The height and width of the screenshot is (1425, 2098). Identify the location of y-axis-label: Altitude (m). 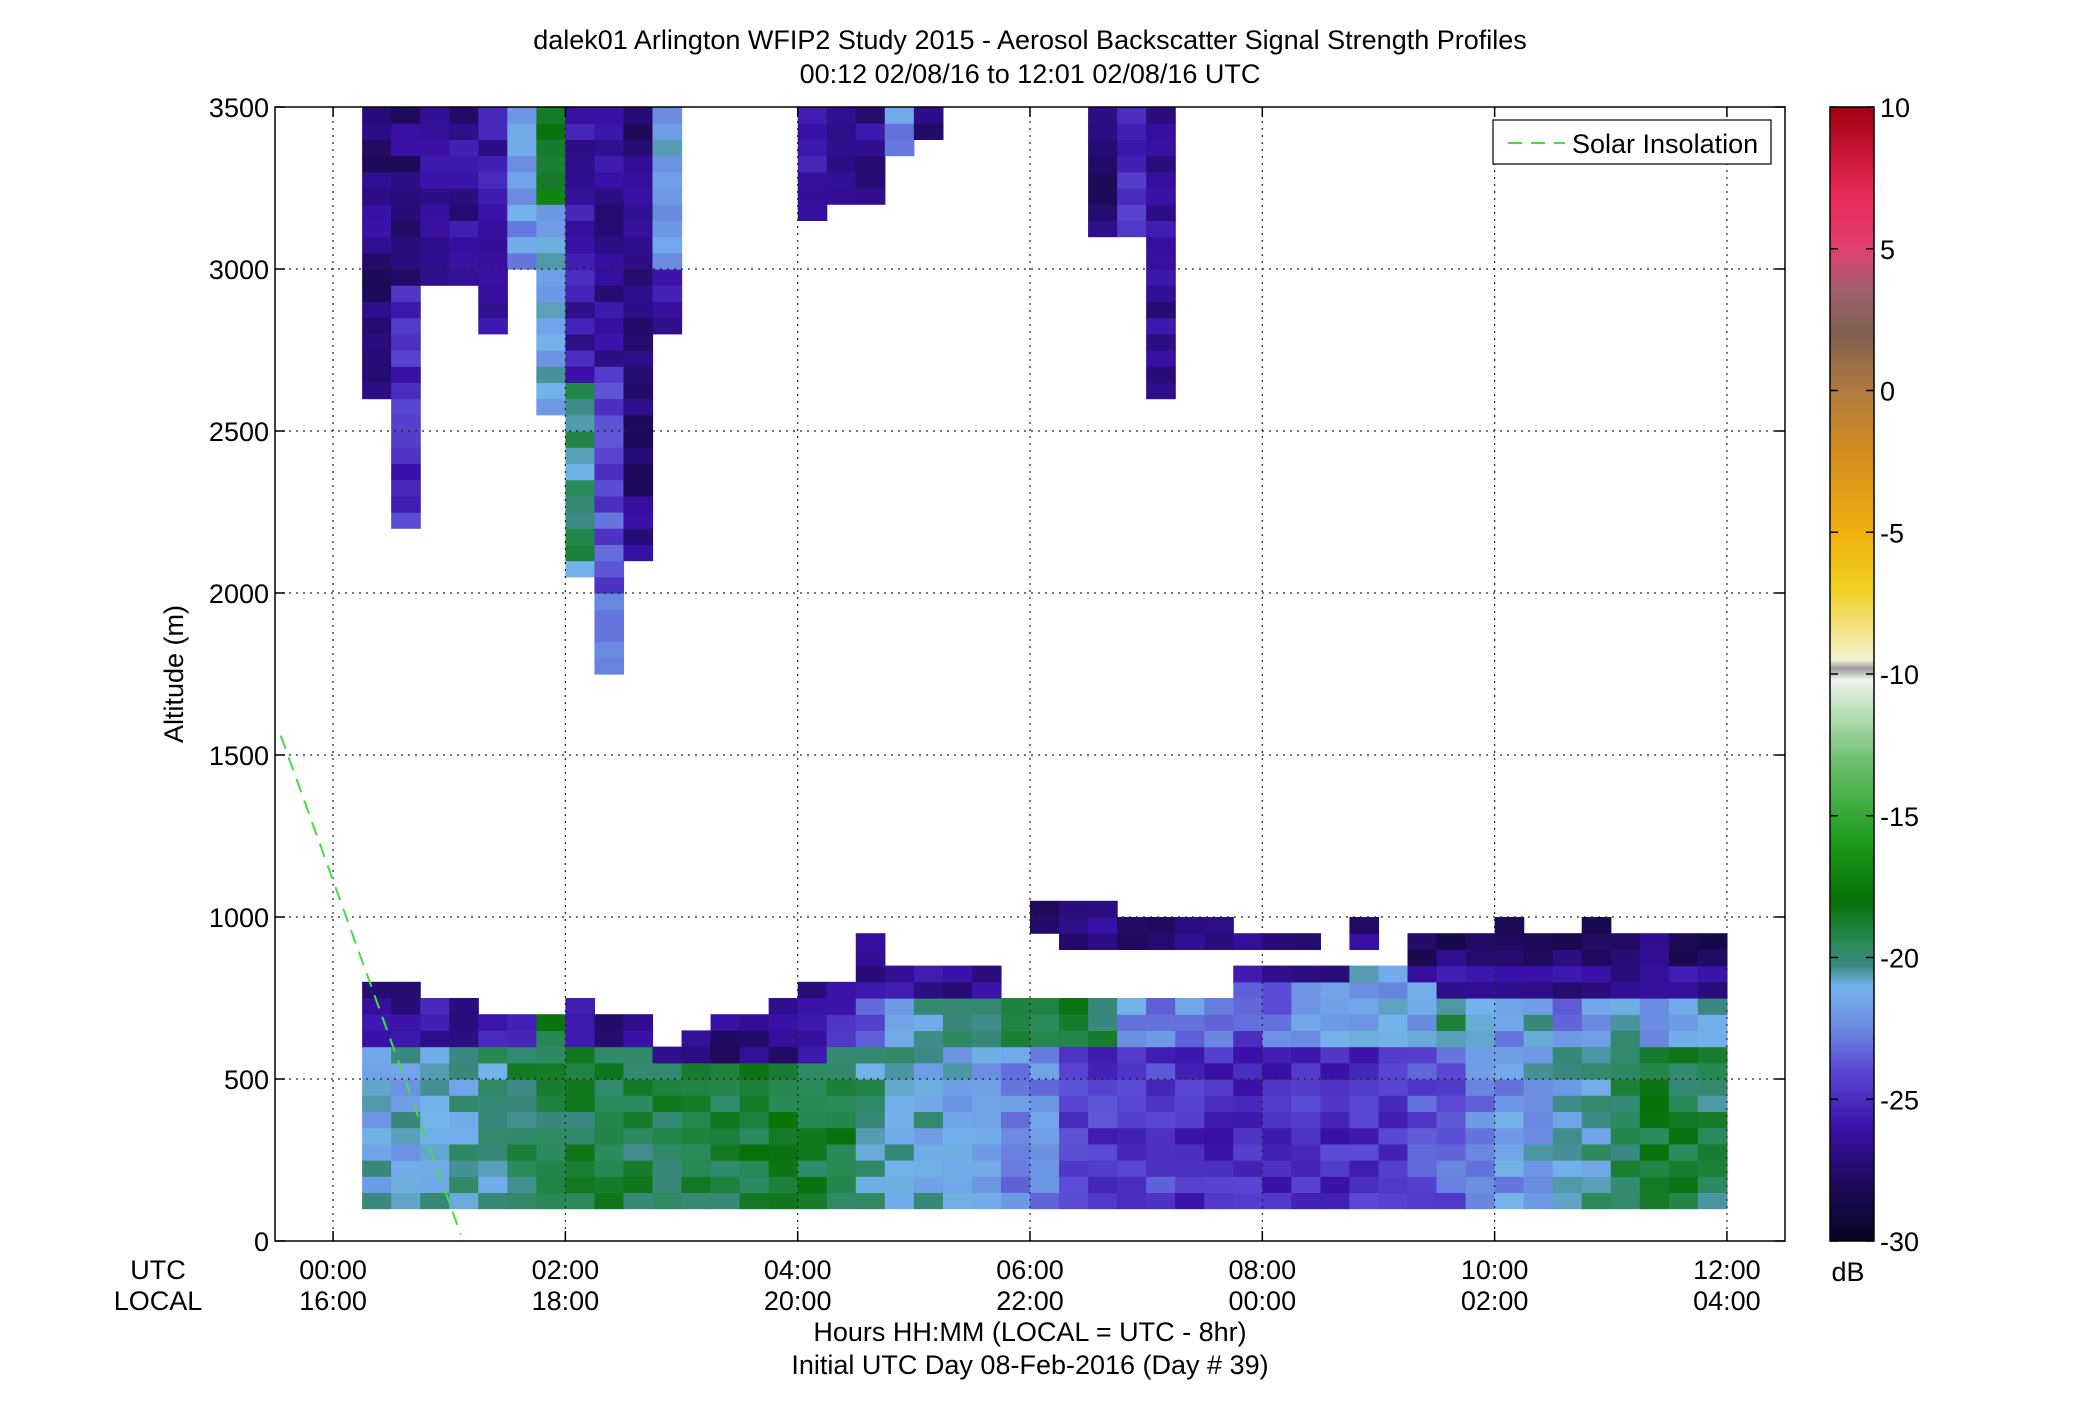
(174, 674).